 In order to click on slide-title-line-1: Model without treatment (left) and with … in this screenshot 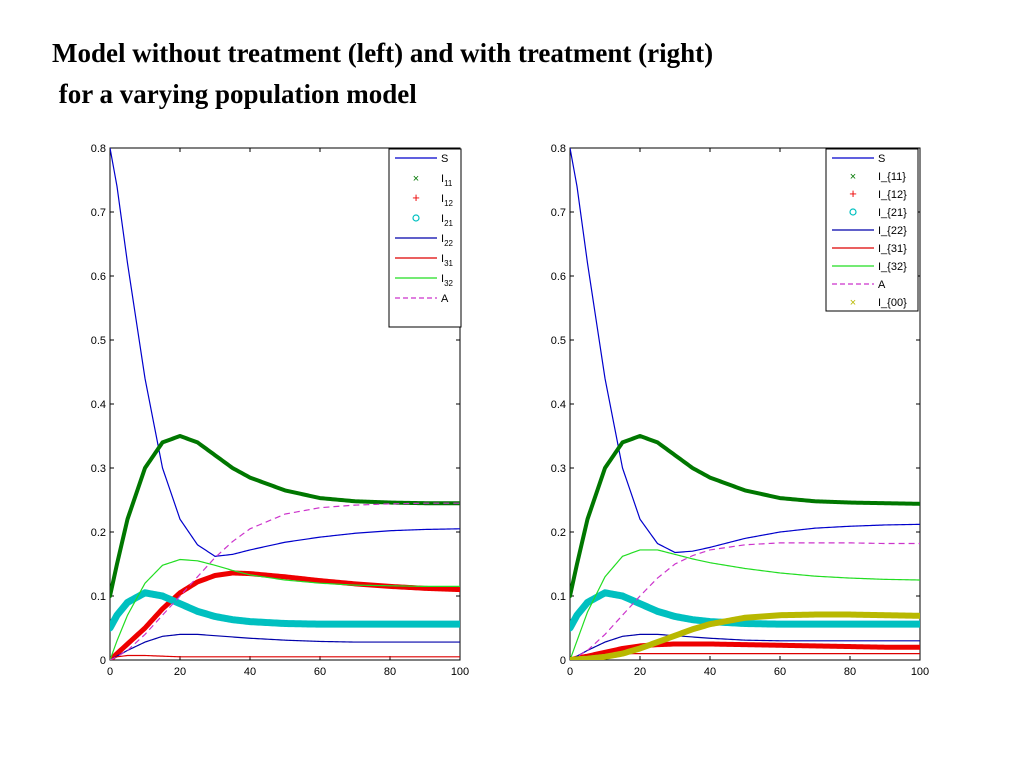, I will do `click(383, 53)`.